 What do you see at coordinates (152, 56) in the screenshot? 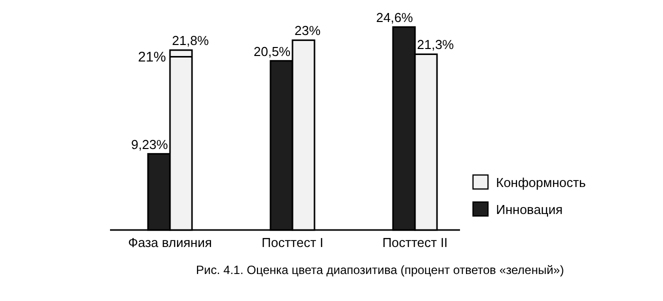
I see `annotation: 21%` at bounding box center [152, 56].